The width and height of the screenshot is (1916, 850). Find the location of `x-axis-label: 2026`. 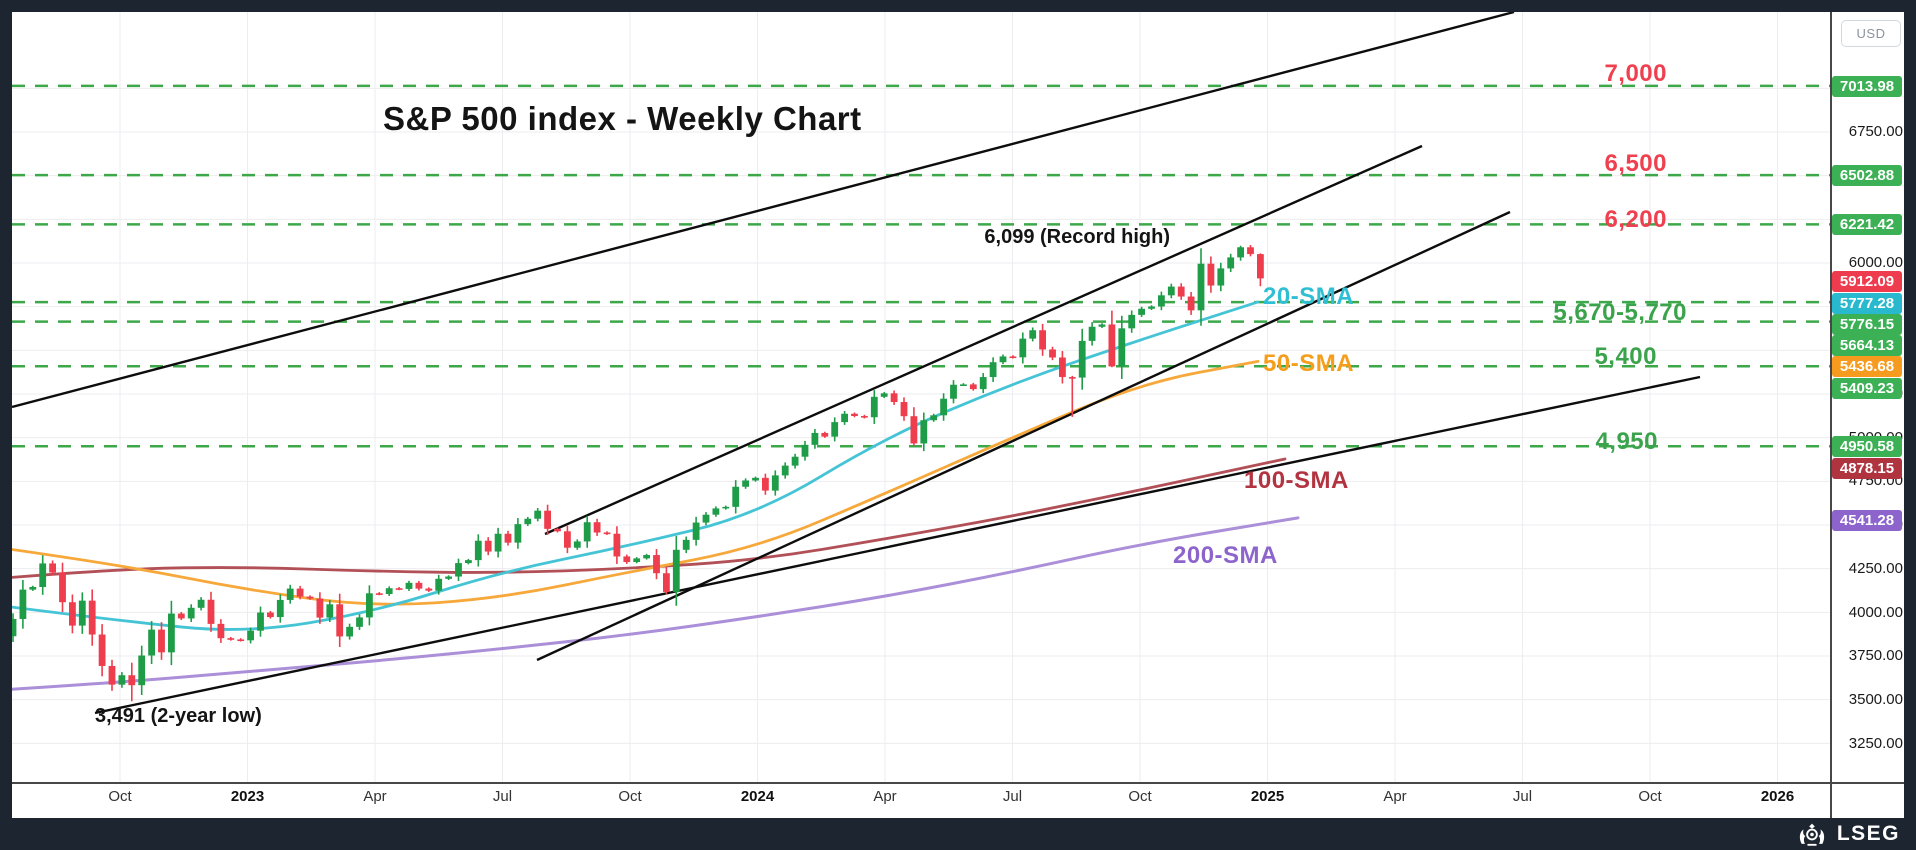

x-axis-label: 2026 is located at coordinates (1777, 796).